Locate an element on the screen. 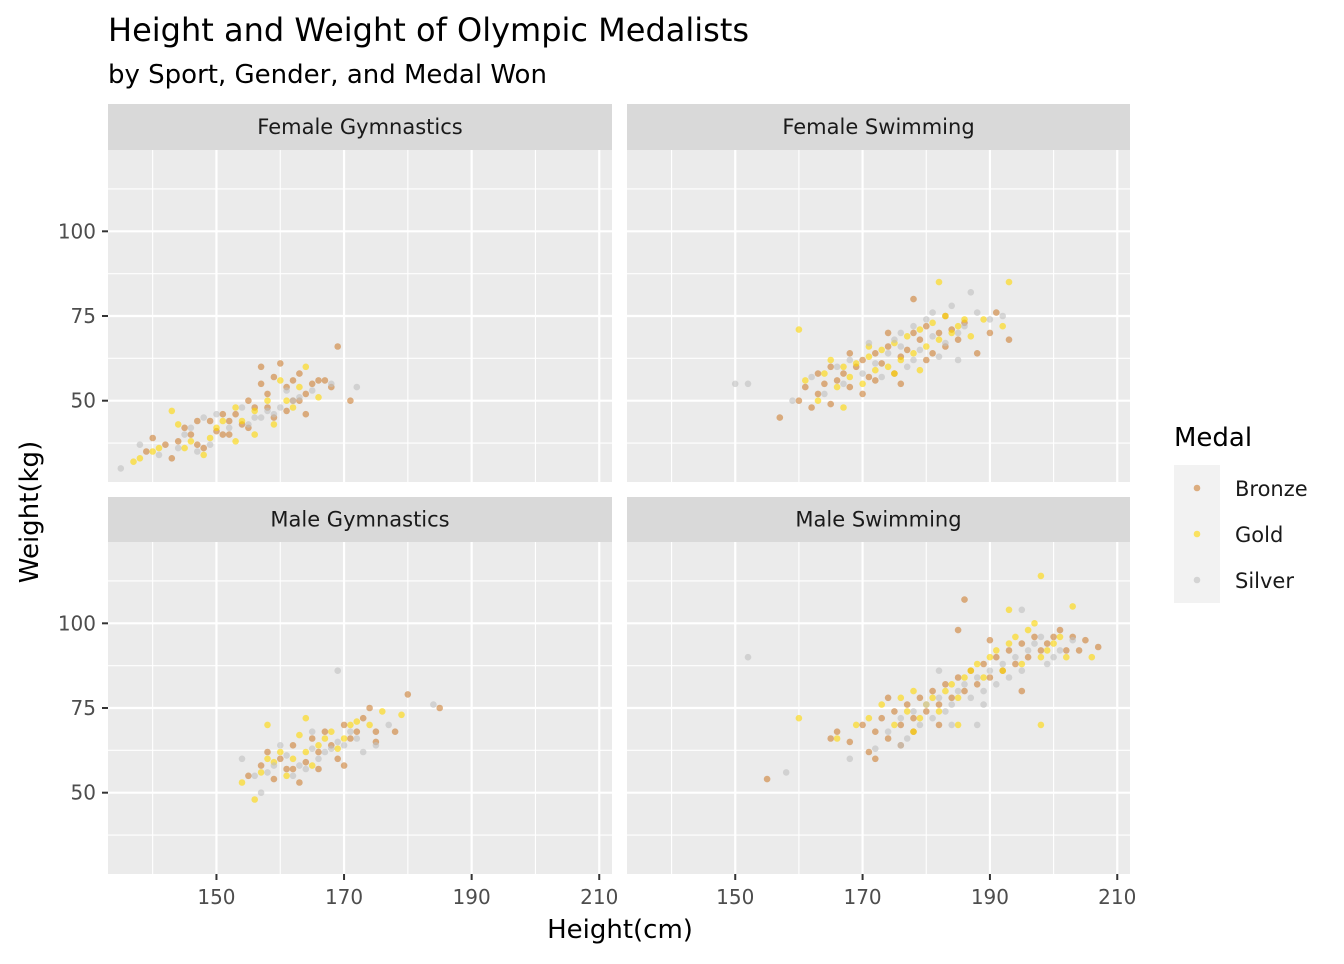 This screenshot has height=964, width=1344. facet-panel: Female Swimming is located at coordinates (878, 293).